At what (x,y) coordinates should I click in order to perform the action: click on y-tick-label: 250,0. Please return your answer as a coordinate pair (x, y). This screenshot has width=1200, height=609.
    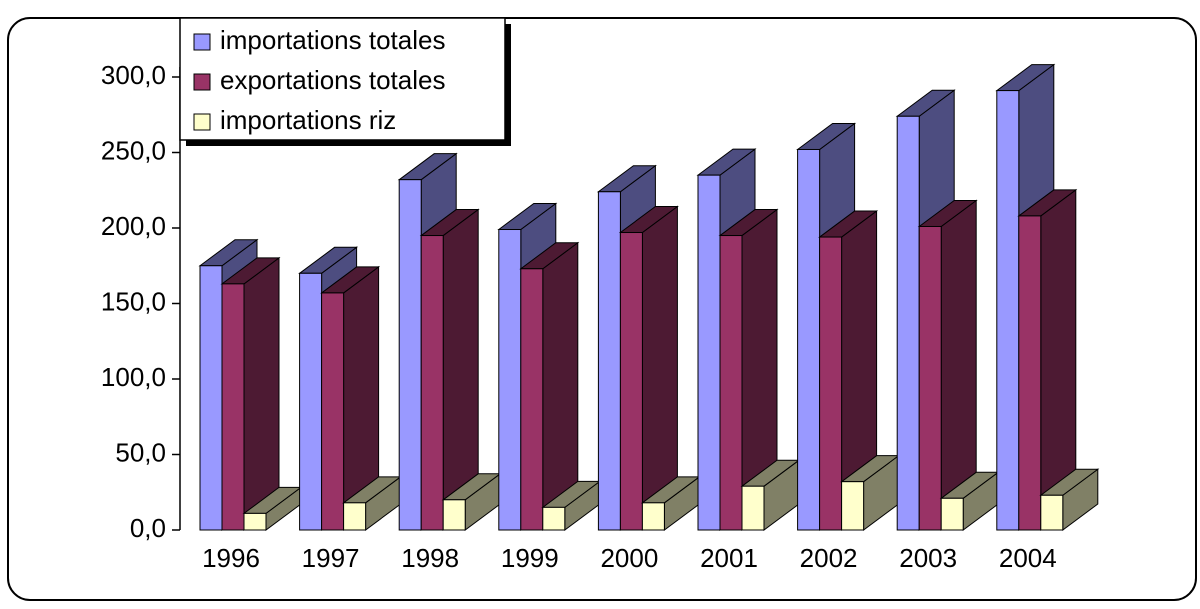
    Looking at the image, I should click on (133, 150).